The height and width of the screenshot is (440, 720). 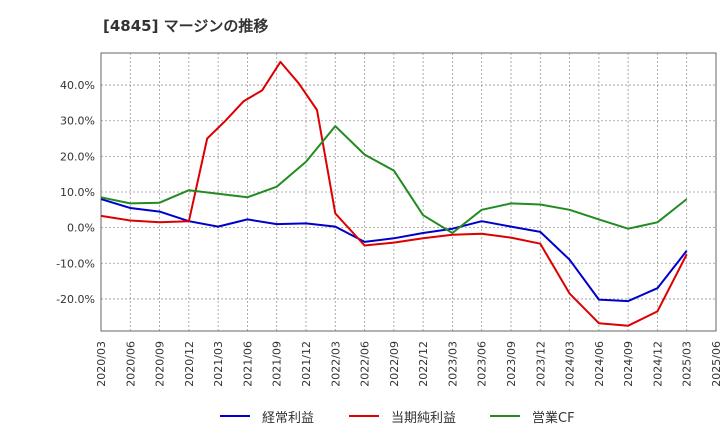 What do you see at coordinates (570, 364) in the screenshot?
I see `x-tick-label: 2024/03` at bounding box center [570, 364].